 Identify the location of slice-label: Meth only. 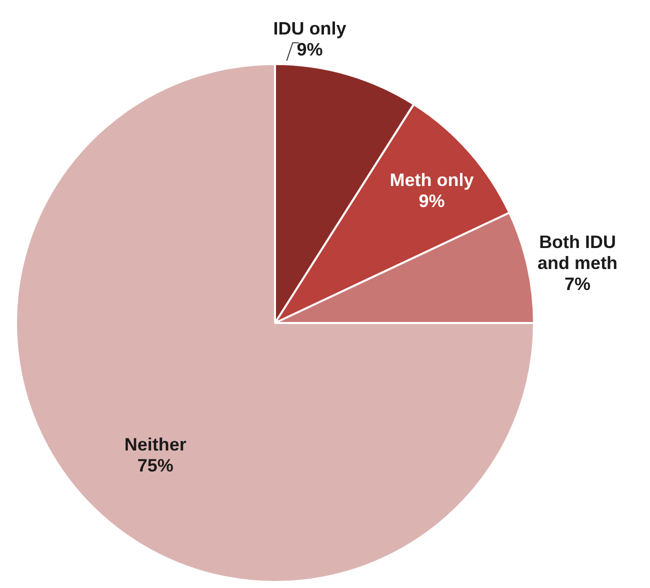
(432, 180).